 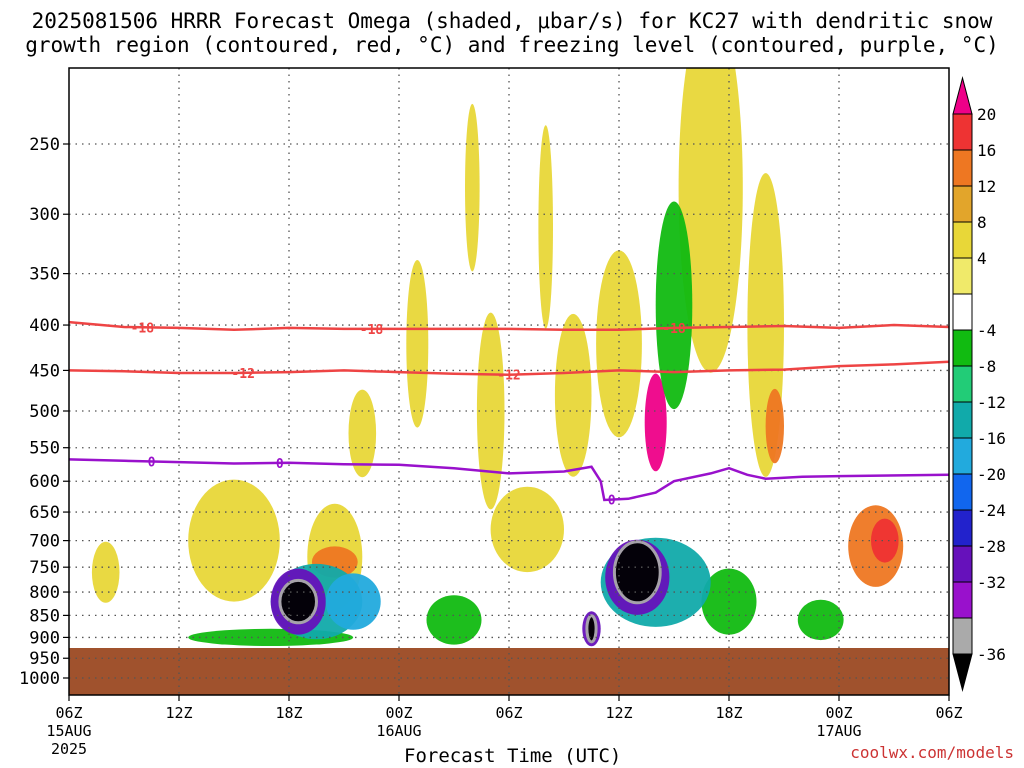 What do you see at coordinates (44, 568) in the screenshot?
I see `y-tick-label-750: 750` at bounding box center [44, 568].